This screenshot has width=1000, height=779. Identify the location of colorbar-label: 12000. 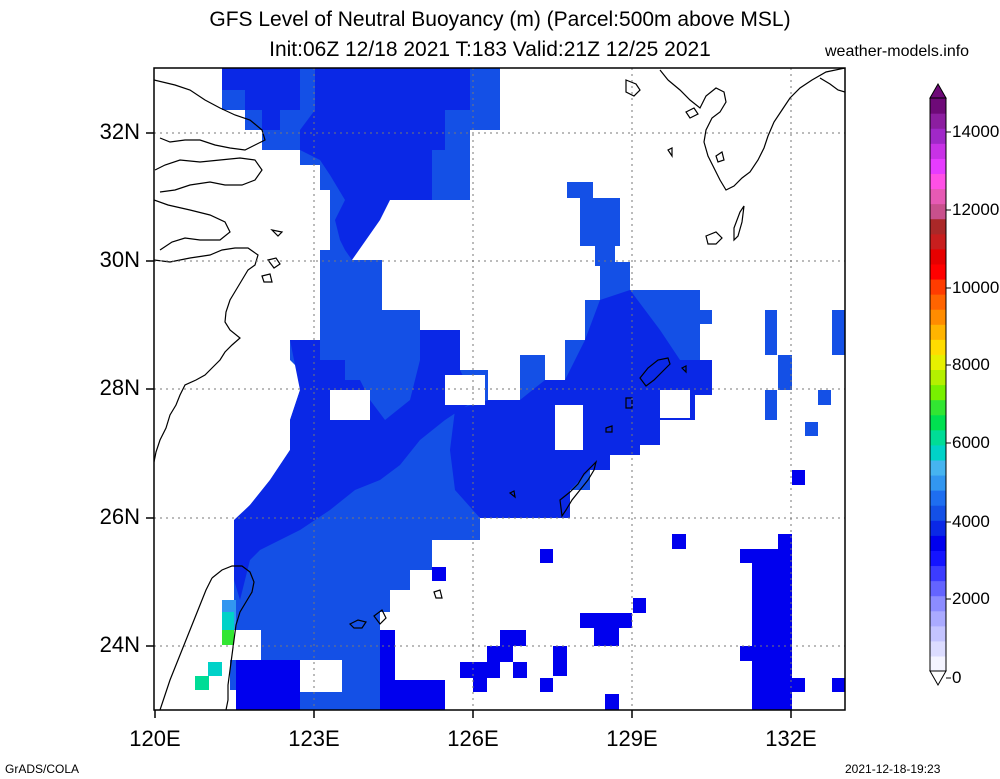
(976, 209).